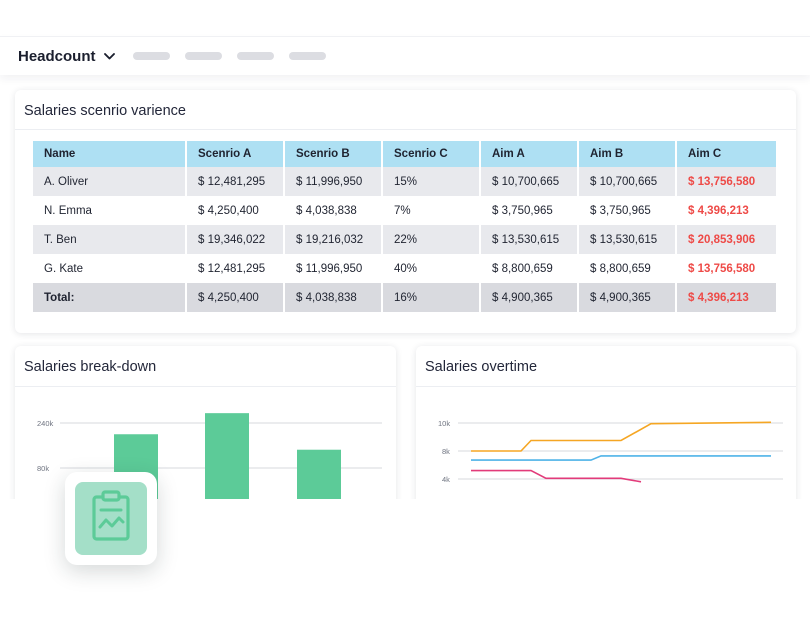  Describe the element at coordinates (430, 268) in the screenshot. I see `cell: 40%` at that location.